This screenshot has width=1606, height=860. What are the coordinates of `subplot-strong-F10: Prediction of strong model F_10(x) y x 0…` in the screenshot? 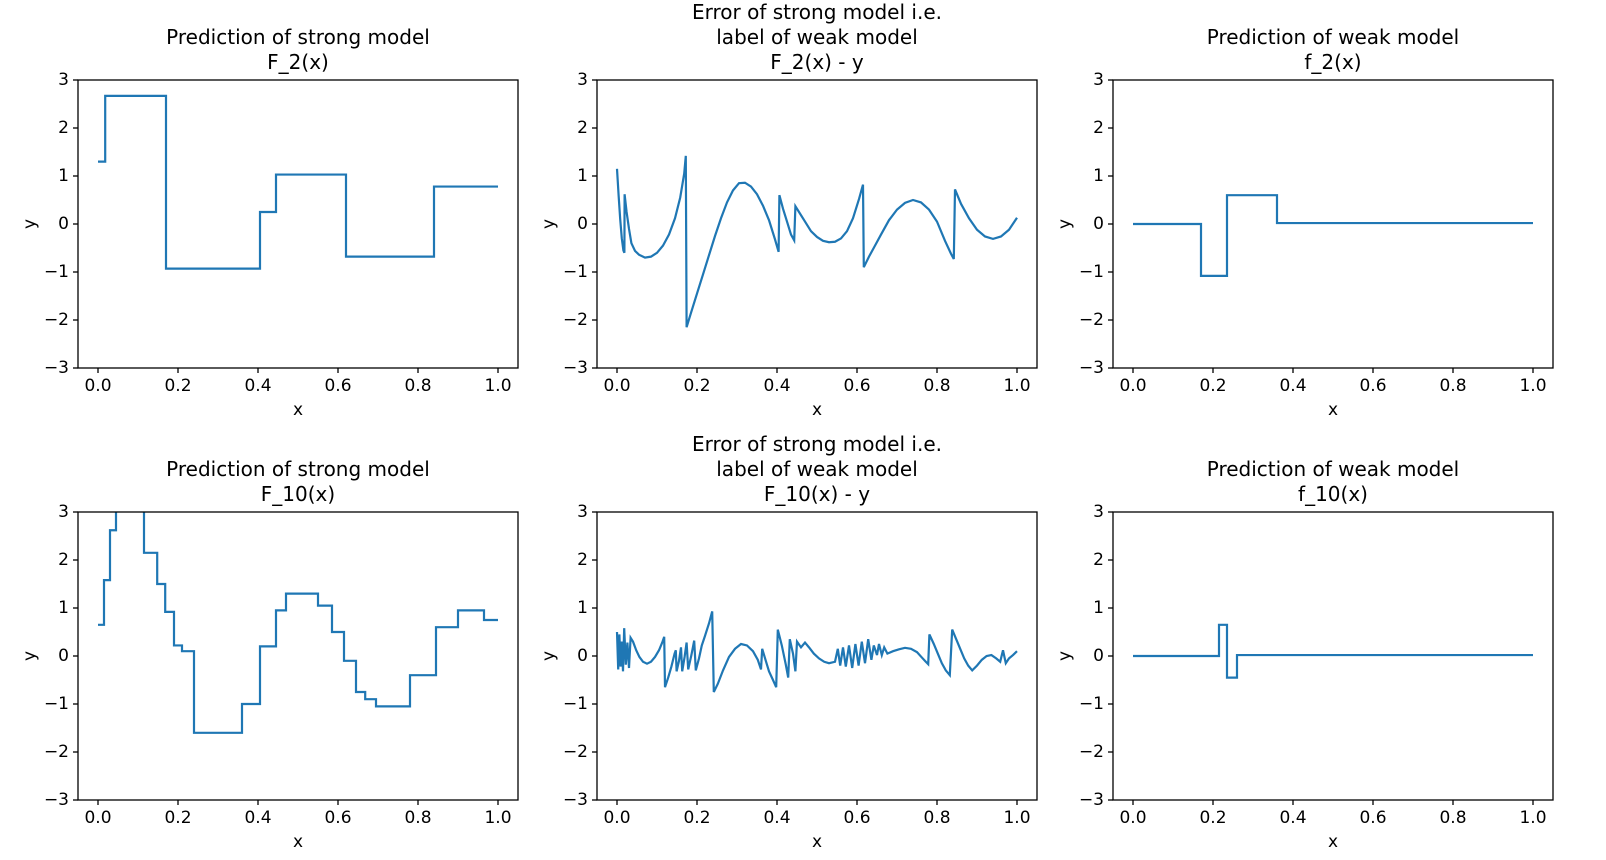 It's located at (269, 654).